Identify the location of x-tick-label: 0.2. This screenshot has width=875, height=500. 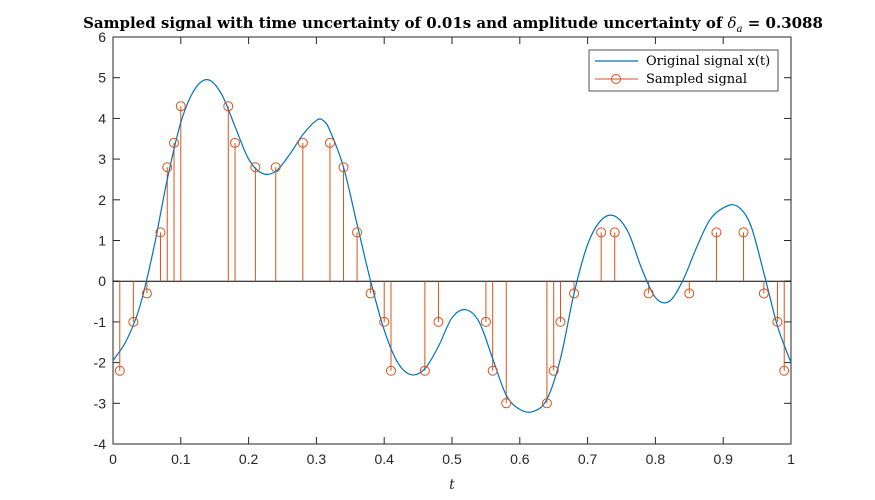
(249, 459).